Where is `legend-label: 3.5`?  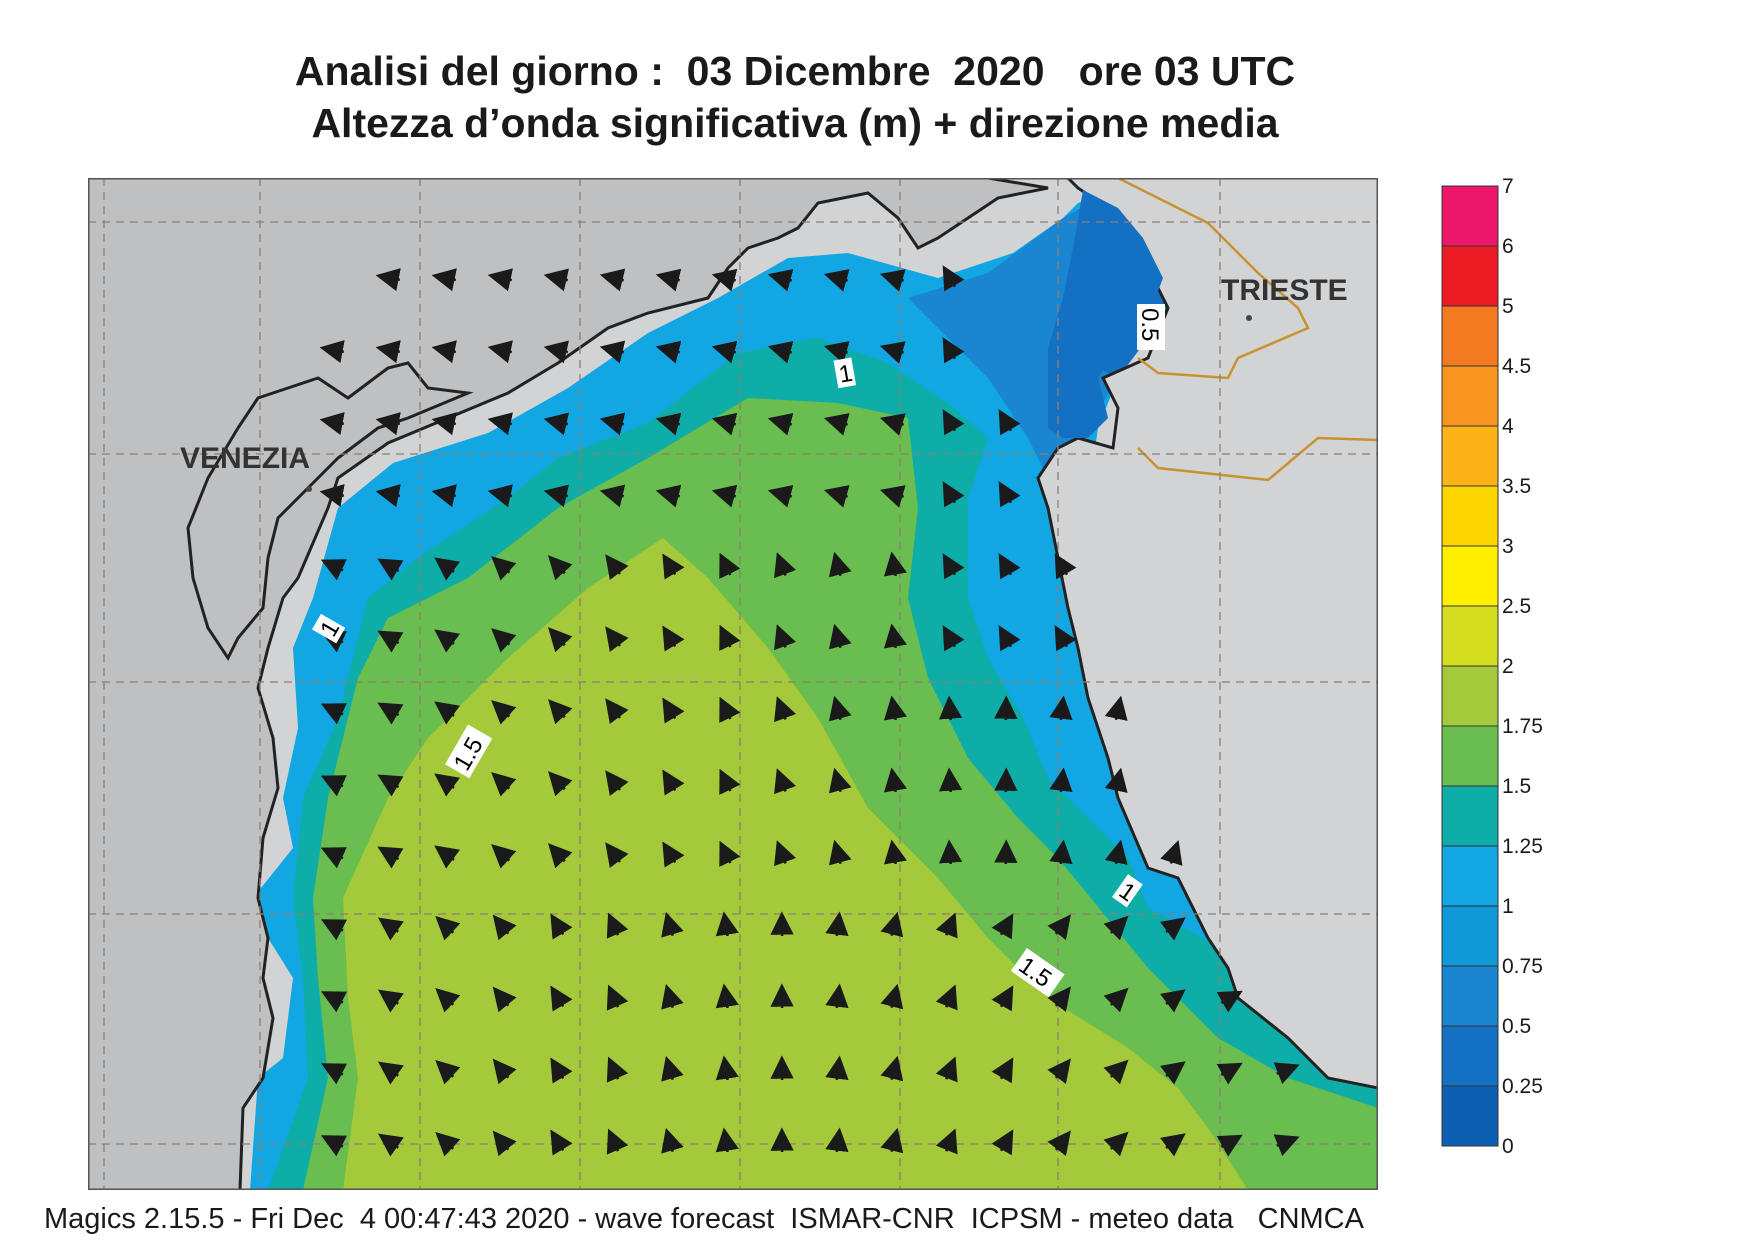 legend-label: 3.5 is located at coordinates (1516, 486).